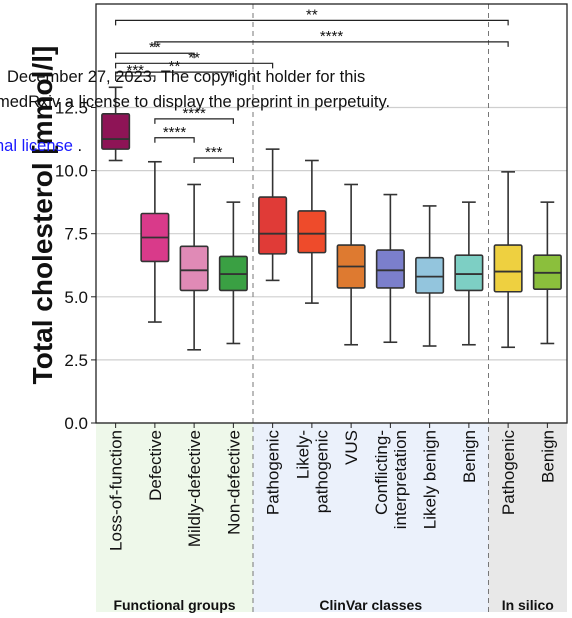  I want to click on x-tick-label-line: Likely benign, so click(430, 479).